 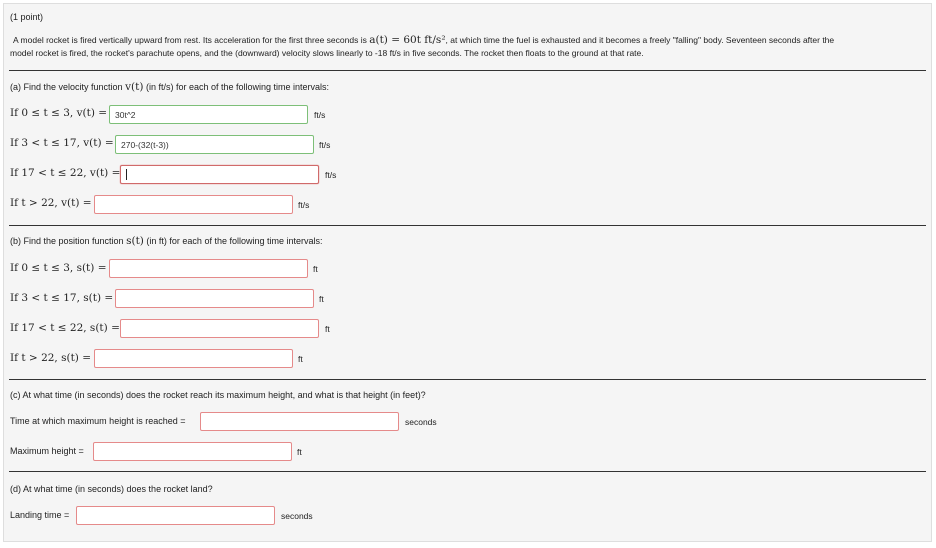 What do you see at coordinates (65, 328) in the screenshot?
I see `position-label-3: If 17 < t ≤ 22, s(t) =` at bounding box center [65, 328].